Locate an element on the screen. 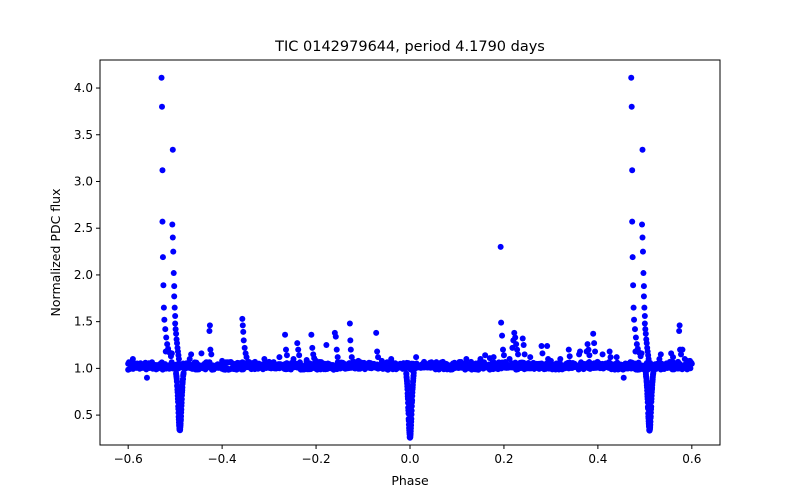 The image size is (800, 500). y-tick-label: 3.5 is located at coordinates (83, 135).